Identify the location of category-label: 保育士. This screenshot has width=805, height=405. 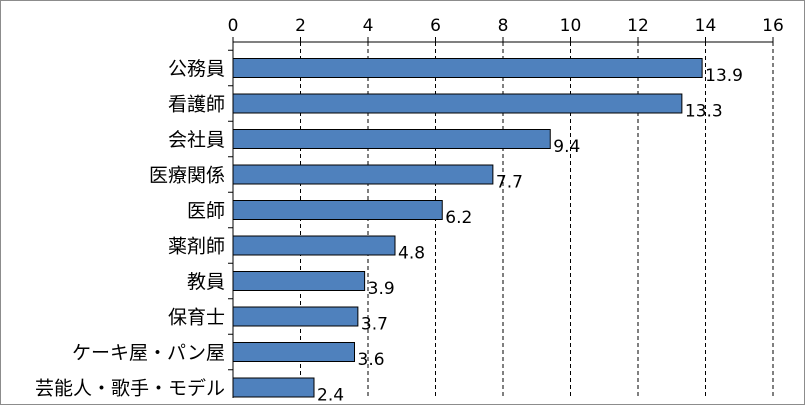
(196, 318).